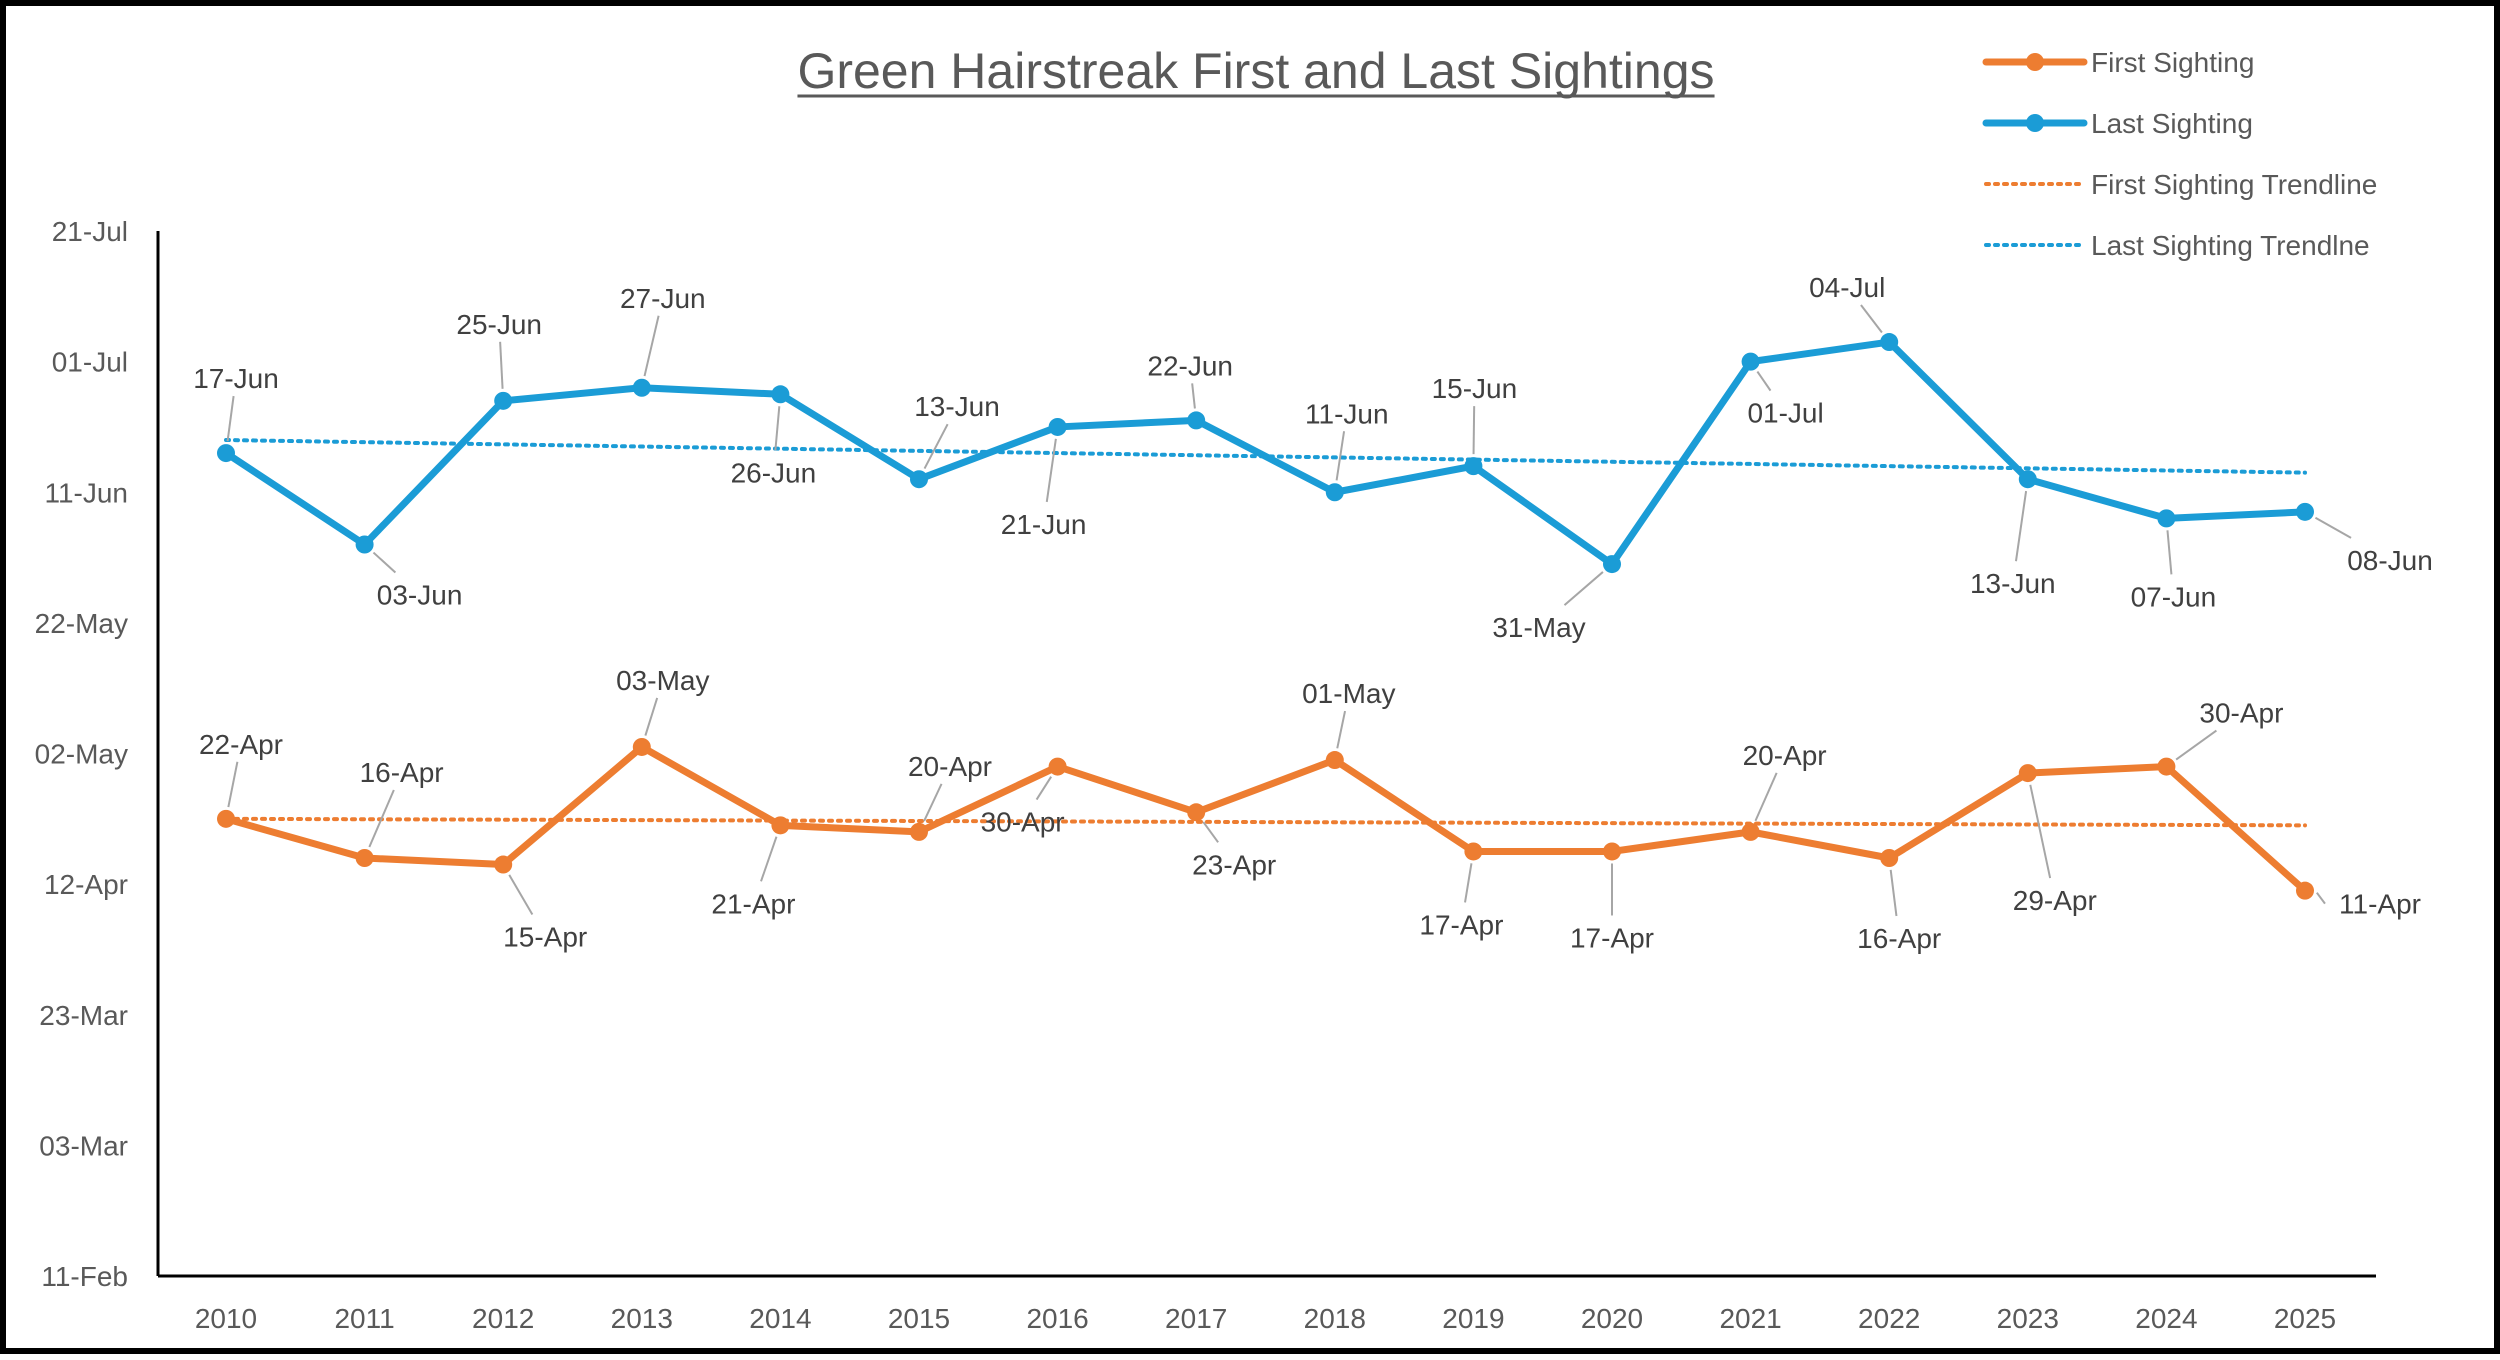 Image resolution: width=2500 pixels, height=1360 pixels. Describe the element at coordinates (753, 903) in the screenshot. I see `first-sighting-data-label: 21-Apr` at that location.